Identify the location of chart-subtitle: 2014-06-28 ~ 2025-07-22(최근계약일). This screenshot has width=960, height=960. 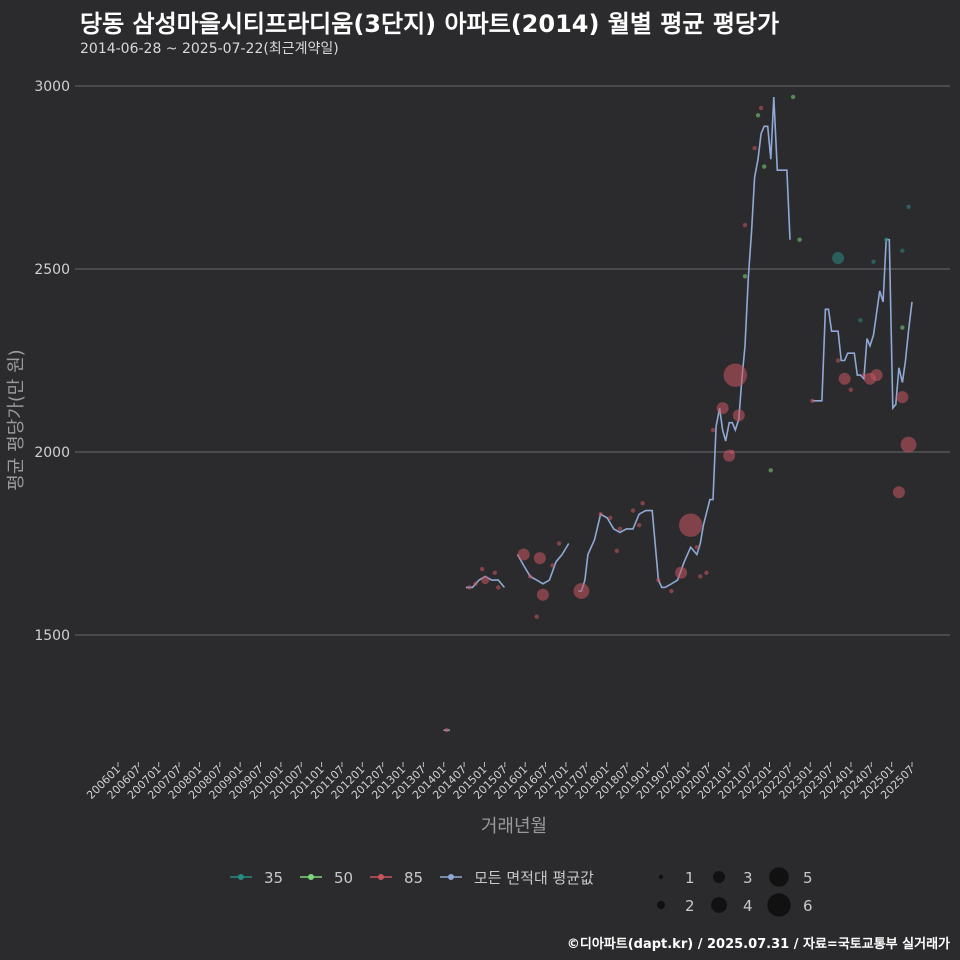
(209, 49).